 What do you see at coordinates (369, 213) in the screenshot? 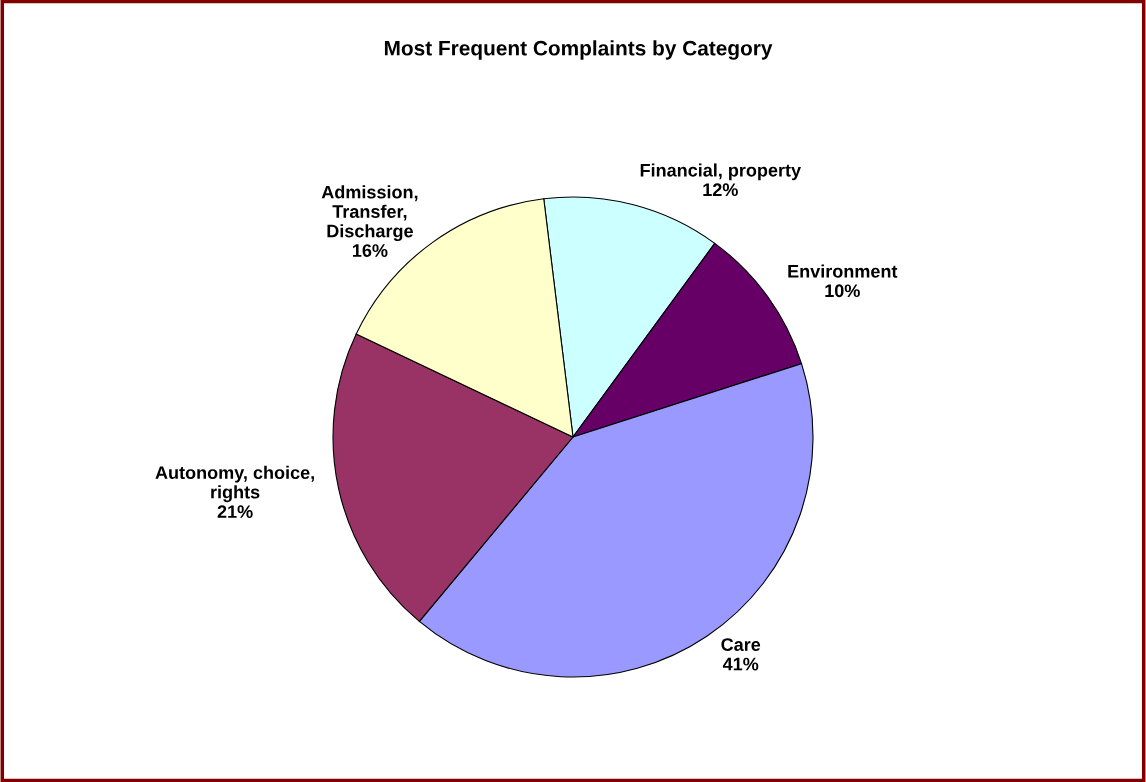
I see `slice-label: Admission, Transfer, Discharge` at bounding box center [369, 213].